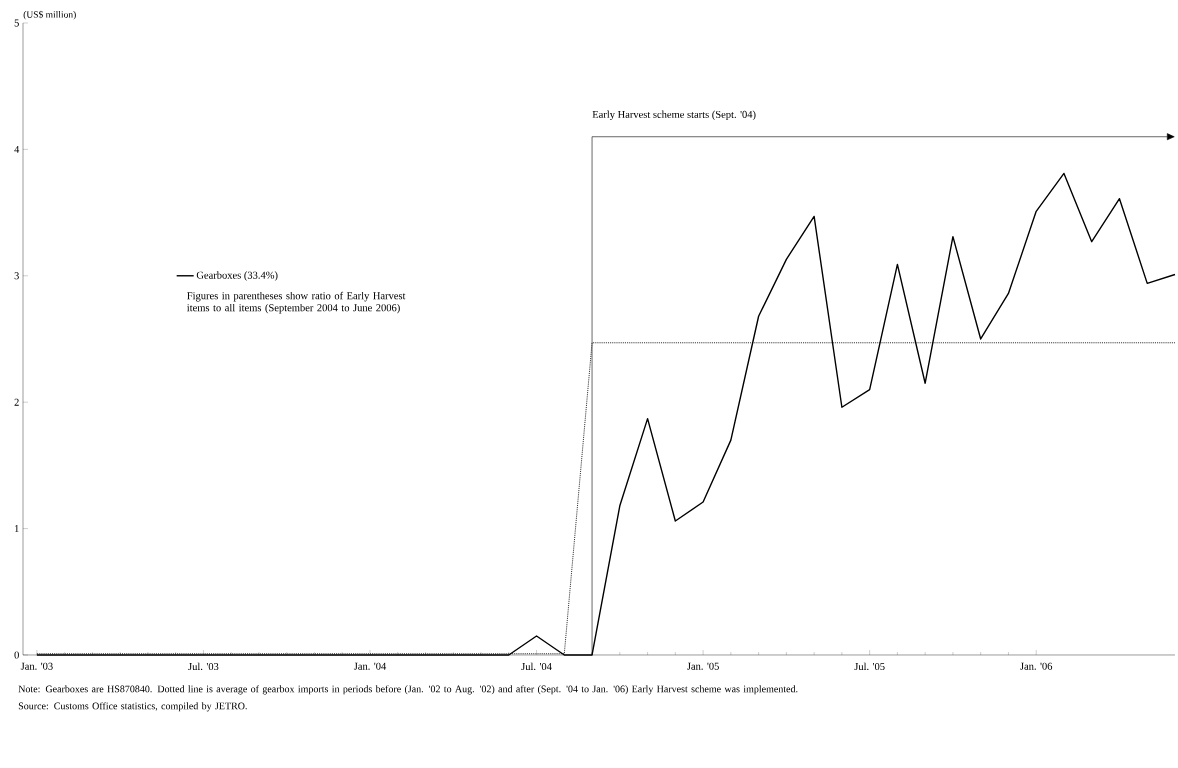  Describe the element at coordinates (17, 149) in the screenshot. I see `y-tick-label: 4` at that location.